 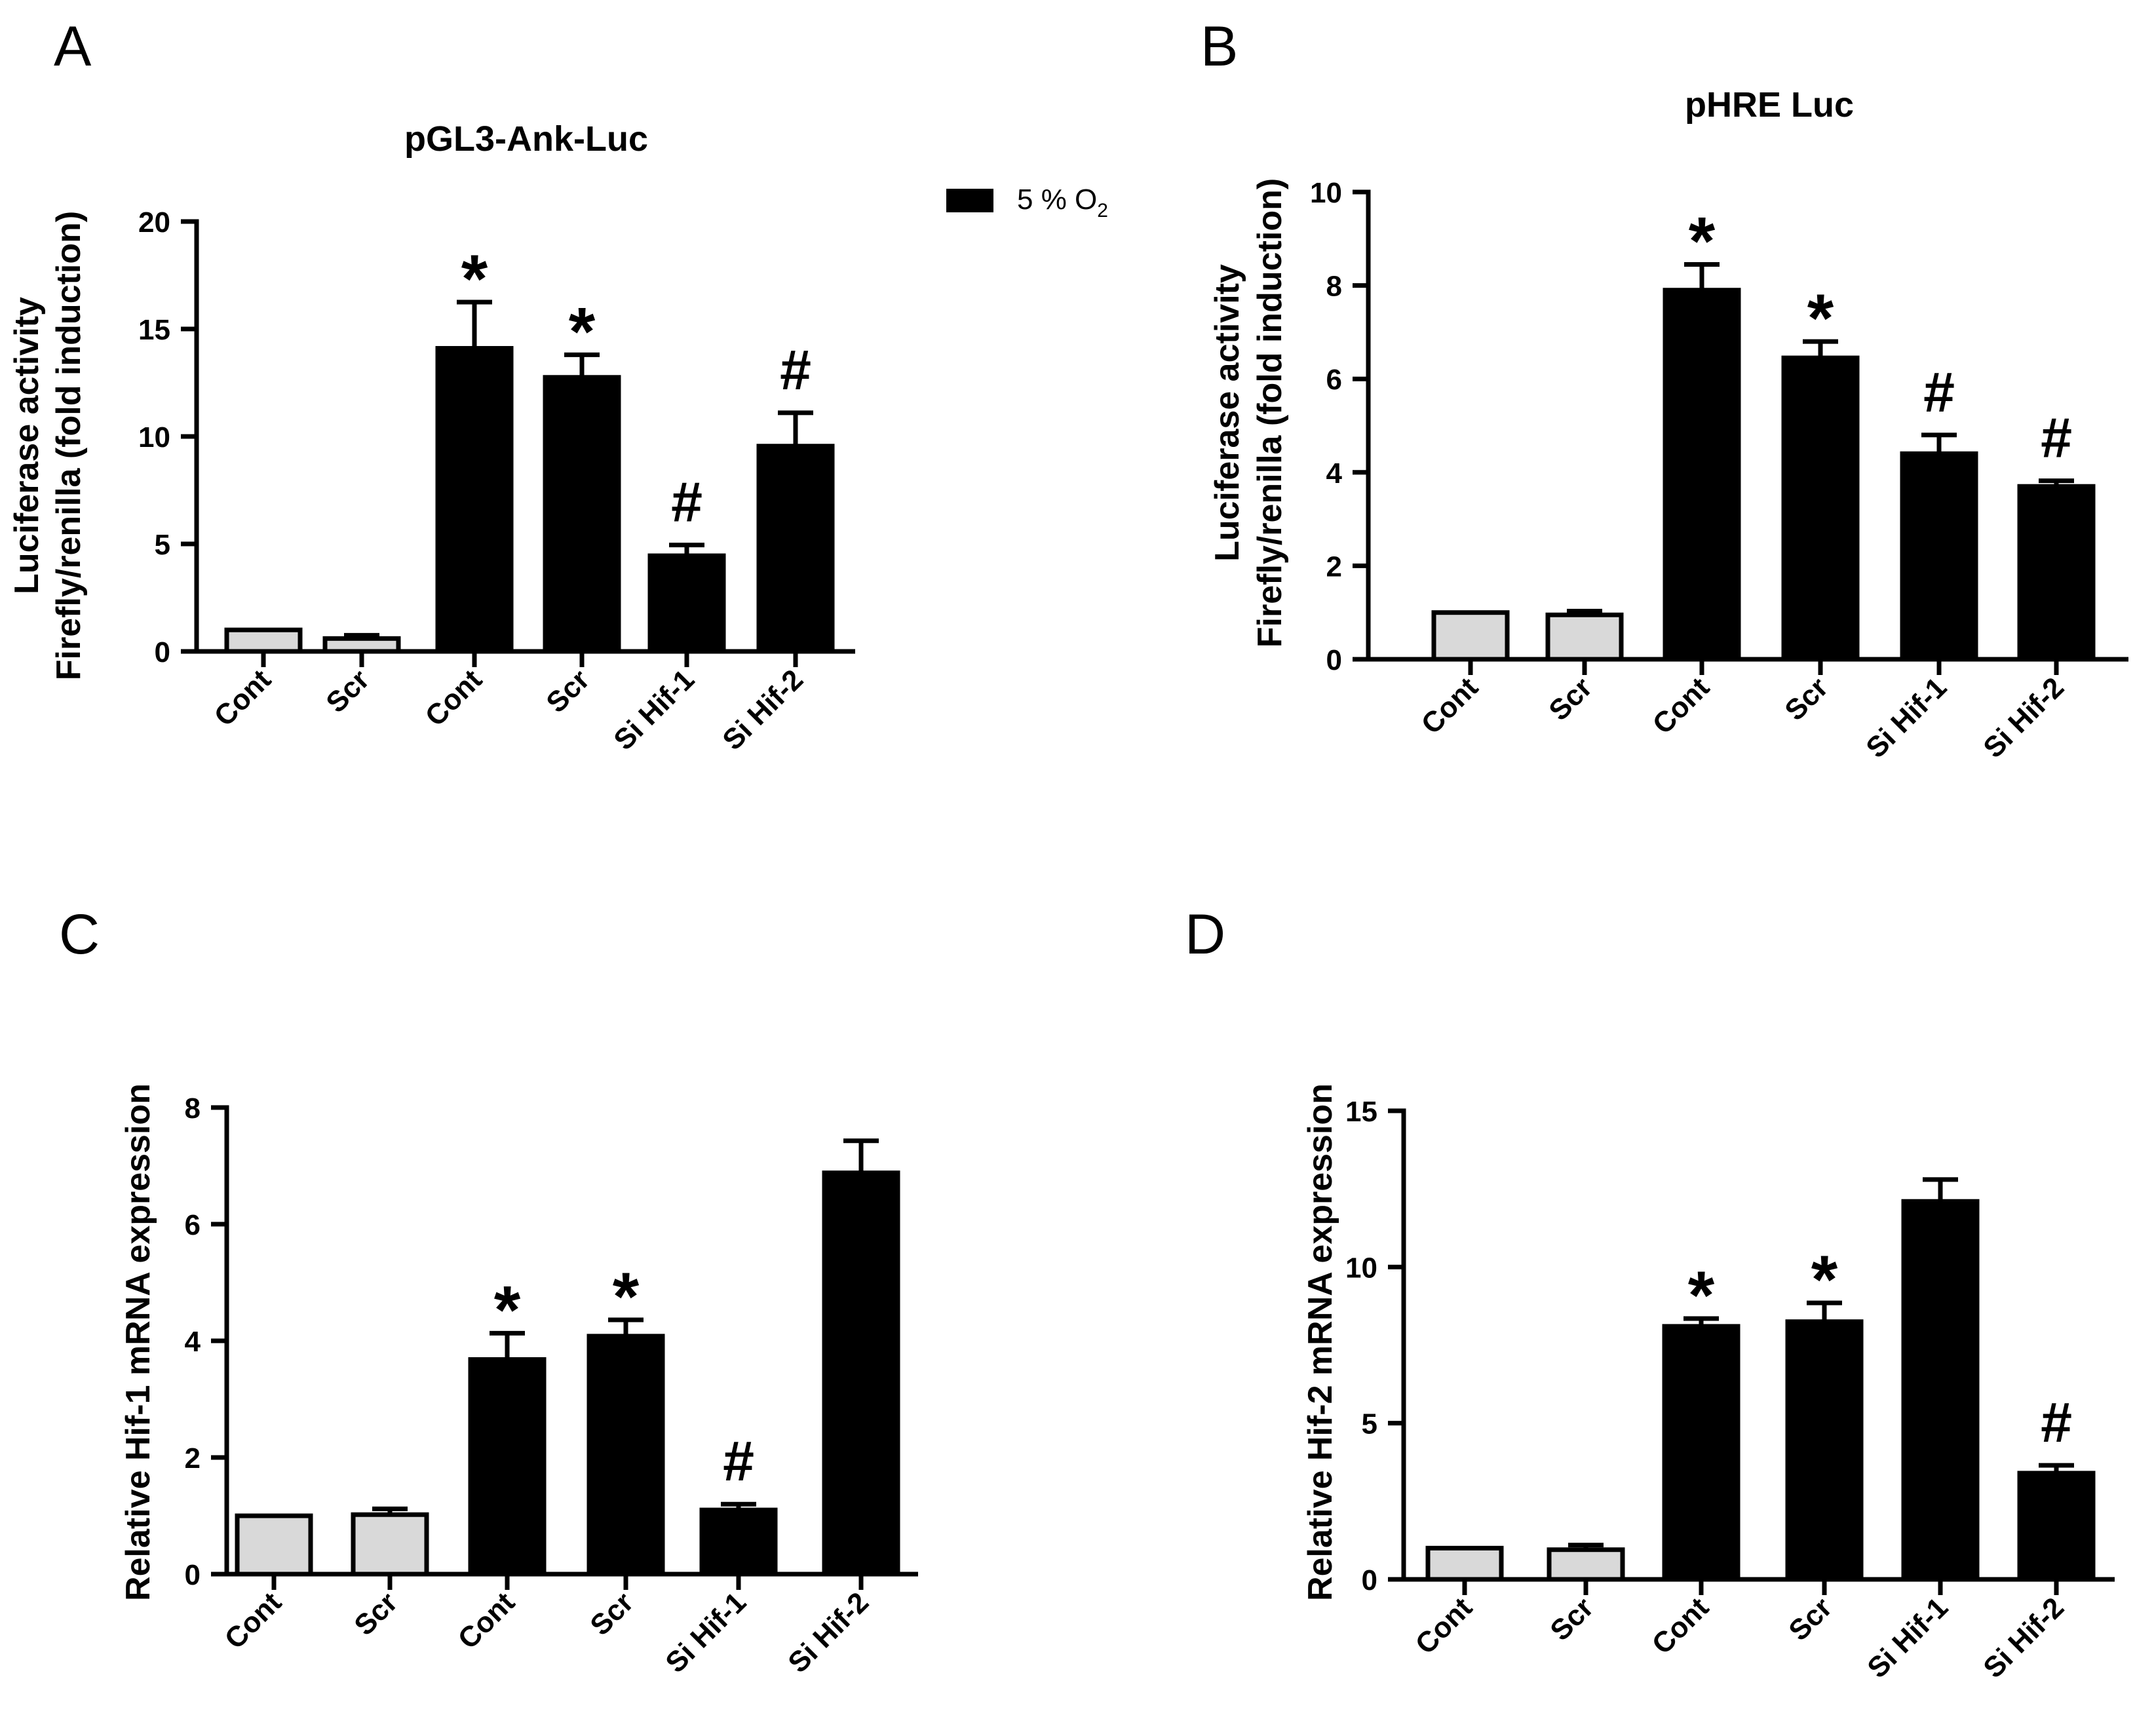 What do you see at coordinates (154, 330) in the screenshot?
I see `y-tick-label: 15` at bounding box center [154, 330].